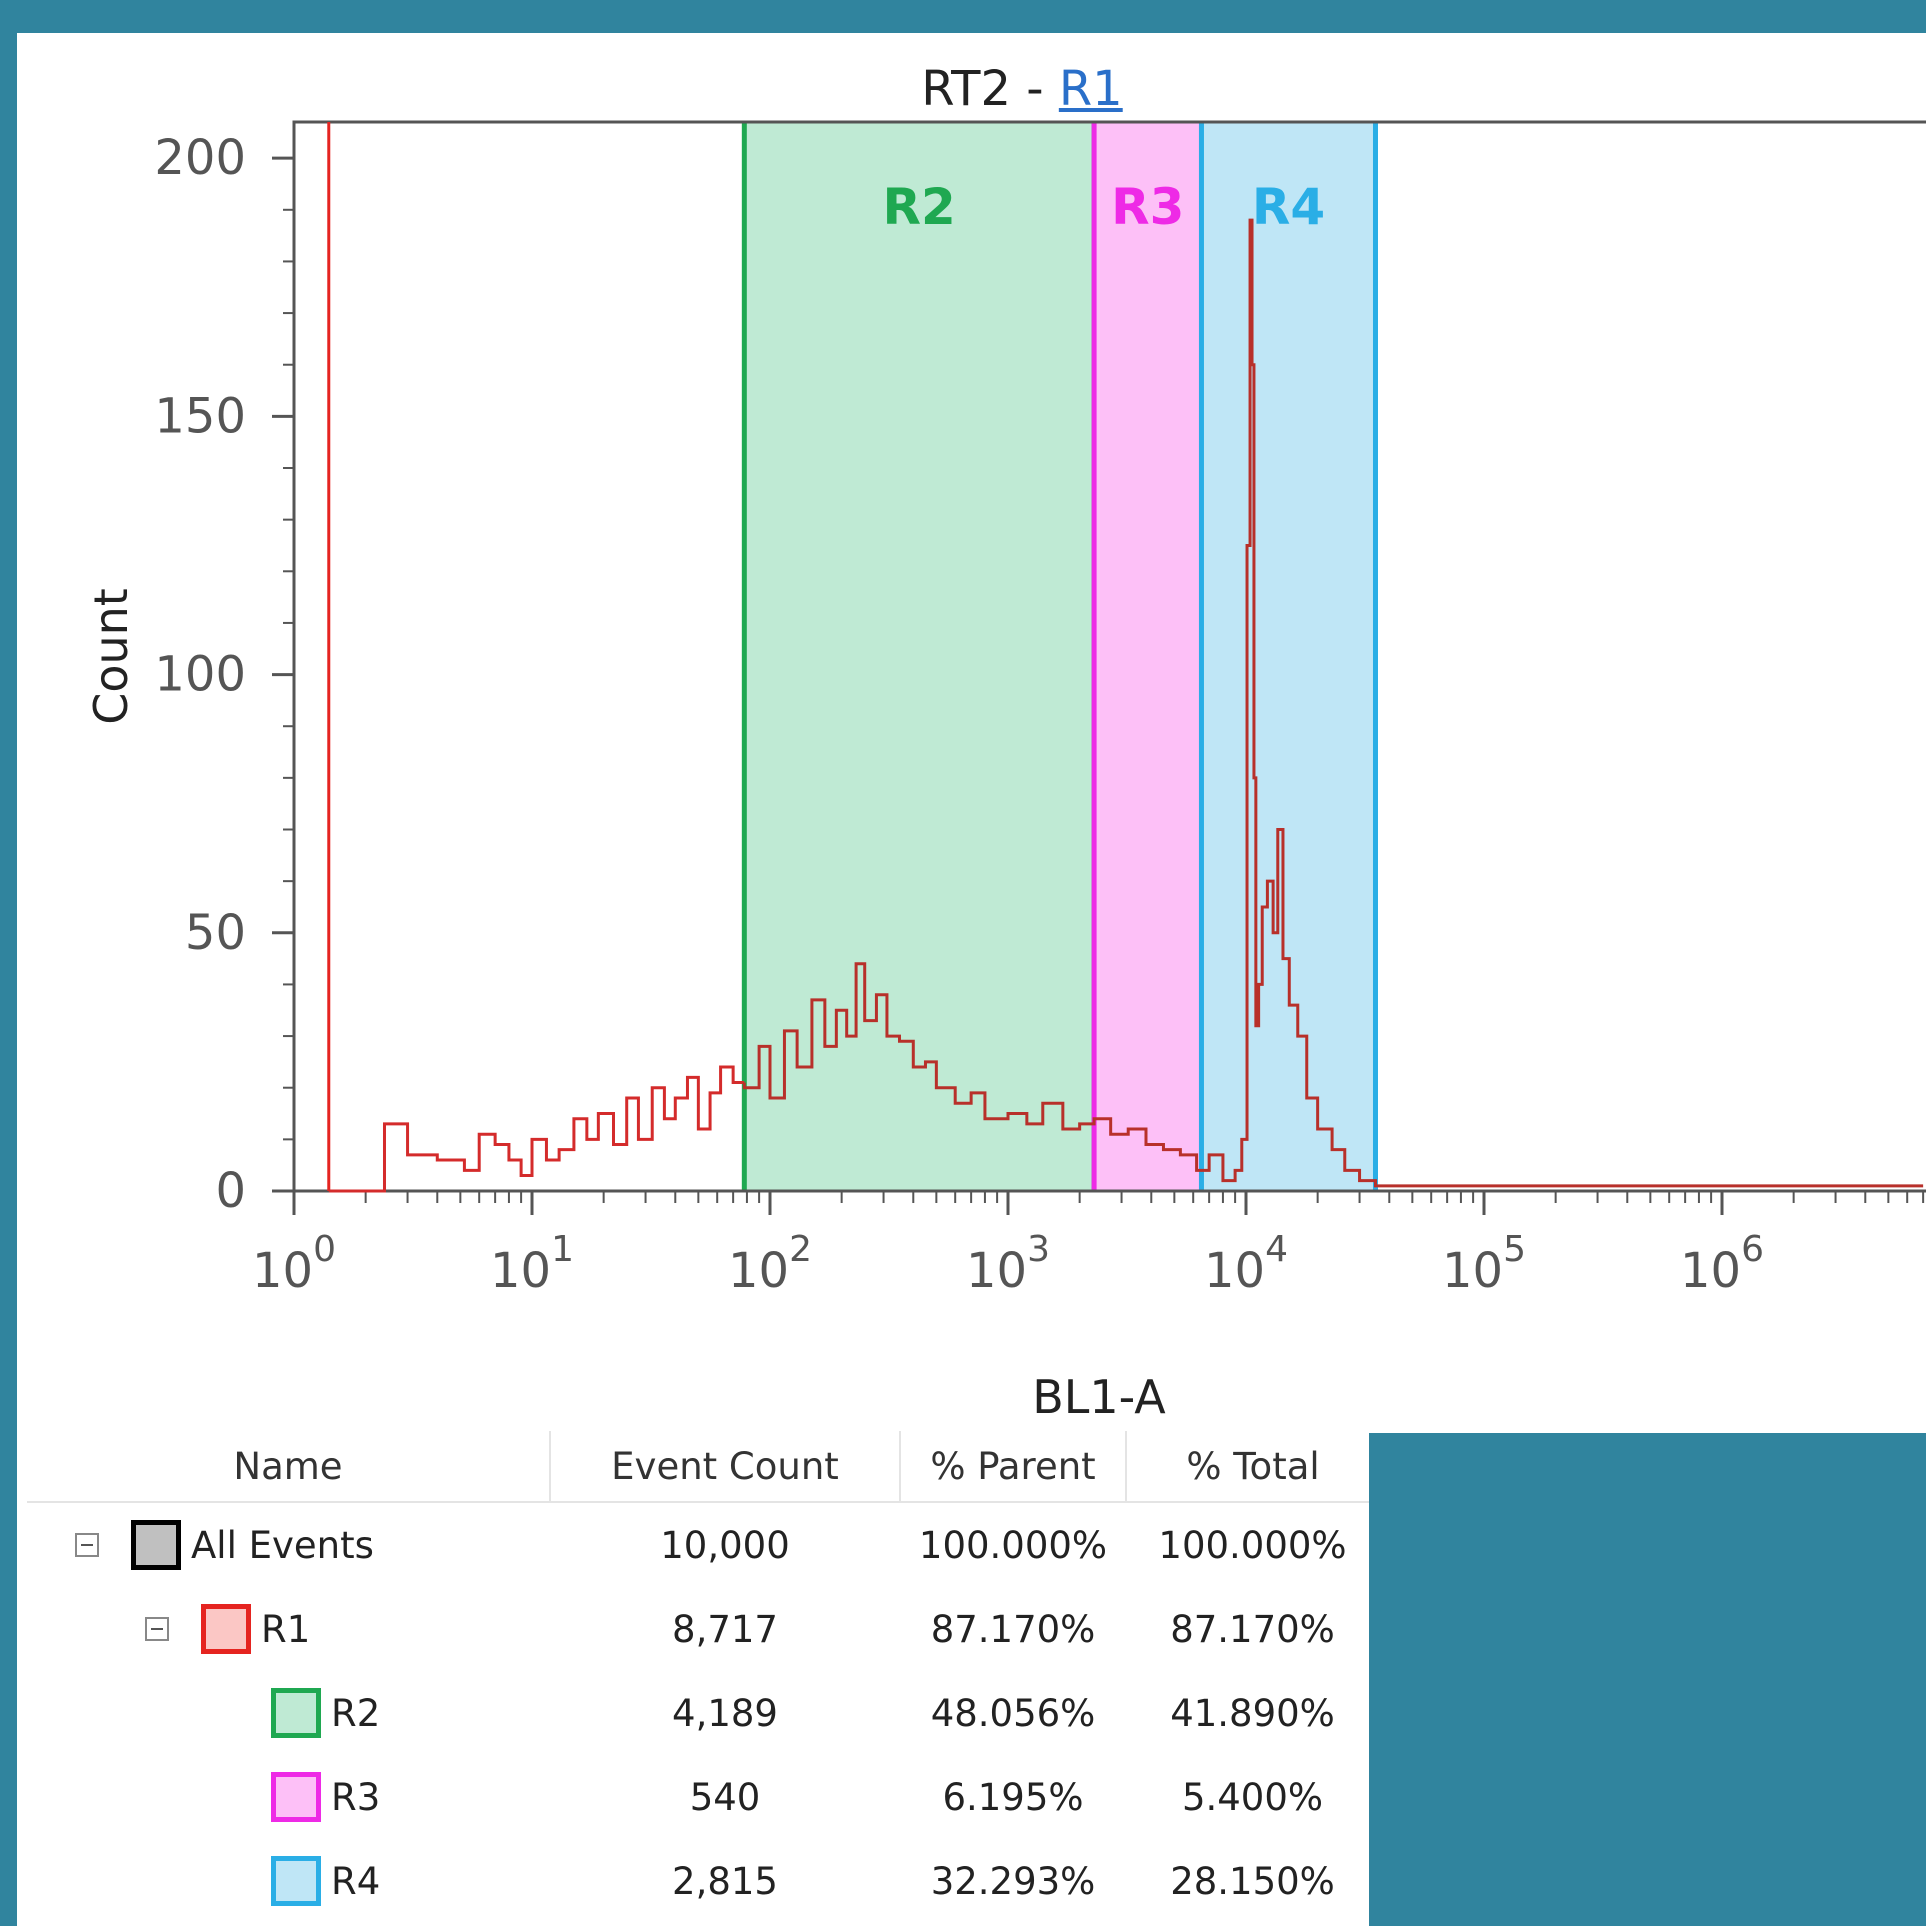 This screenshot has width=1926, height=1926. Describe the element at coordinates (356, 1797) in the screenshot. I see `gate-name-label: R3` at that location.